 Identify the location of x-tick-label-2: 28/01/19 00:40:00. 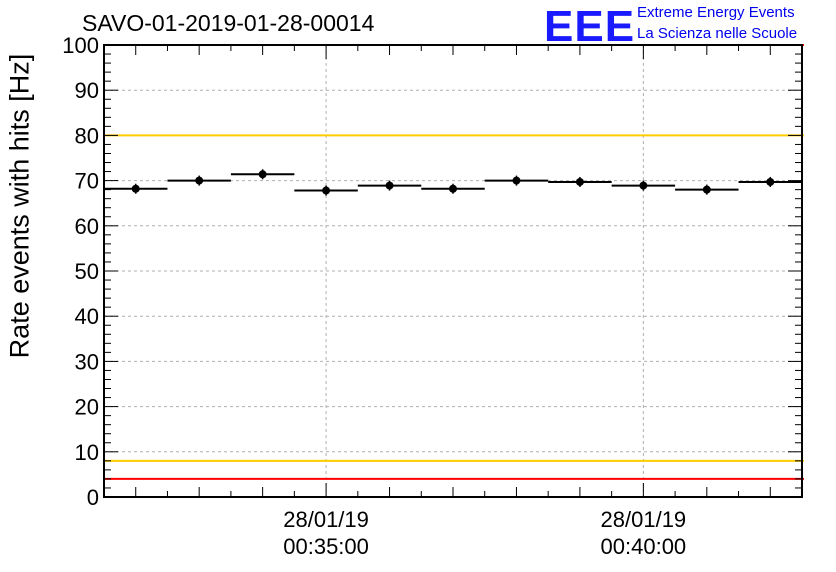
(643, 533).